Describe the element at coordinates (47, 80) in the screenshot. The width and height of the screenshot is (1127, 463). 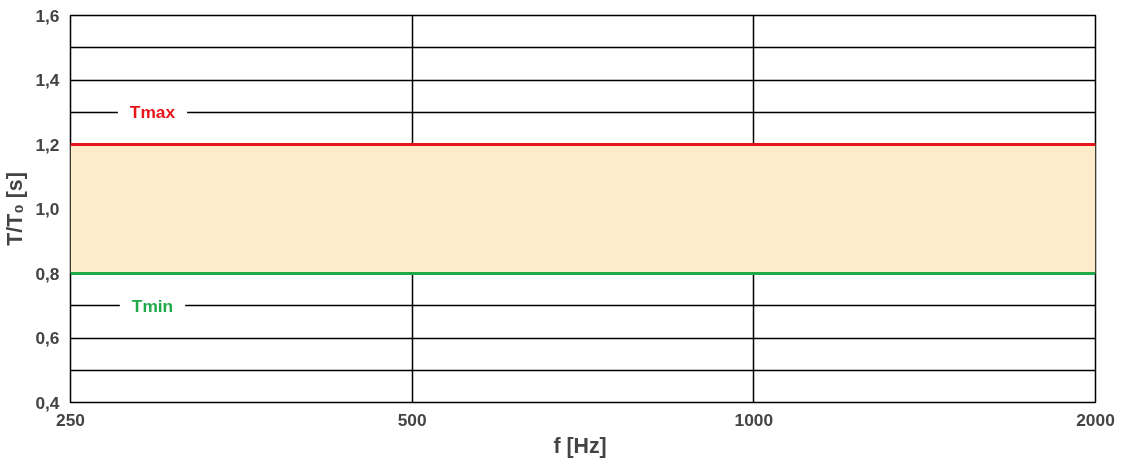
I see `y-tick-label: 1,4` at that location.